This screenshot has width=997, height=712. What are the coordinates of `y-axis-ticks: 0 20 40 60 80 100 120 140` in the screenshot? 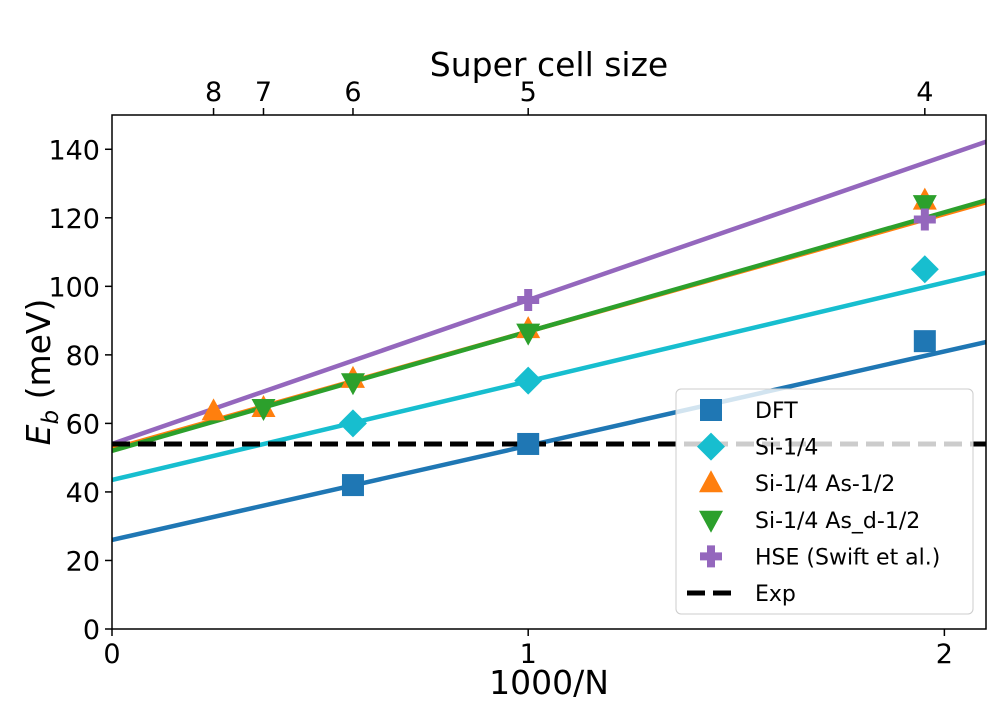 It's located at (80, 390).